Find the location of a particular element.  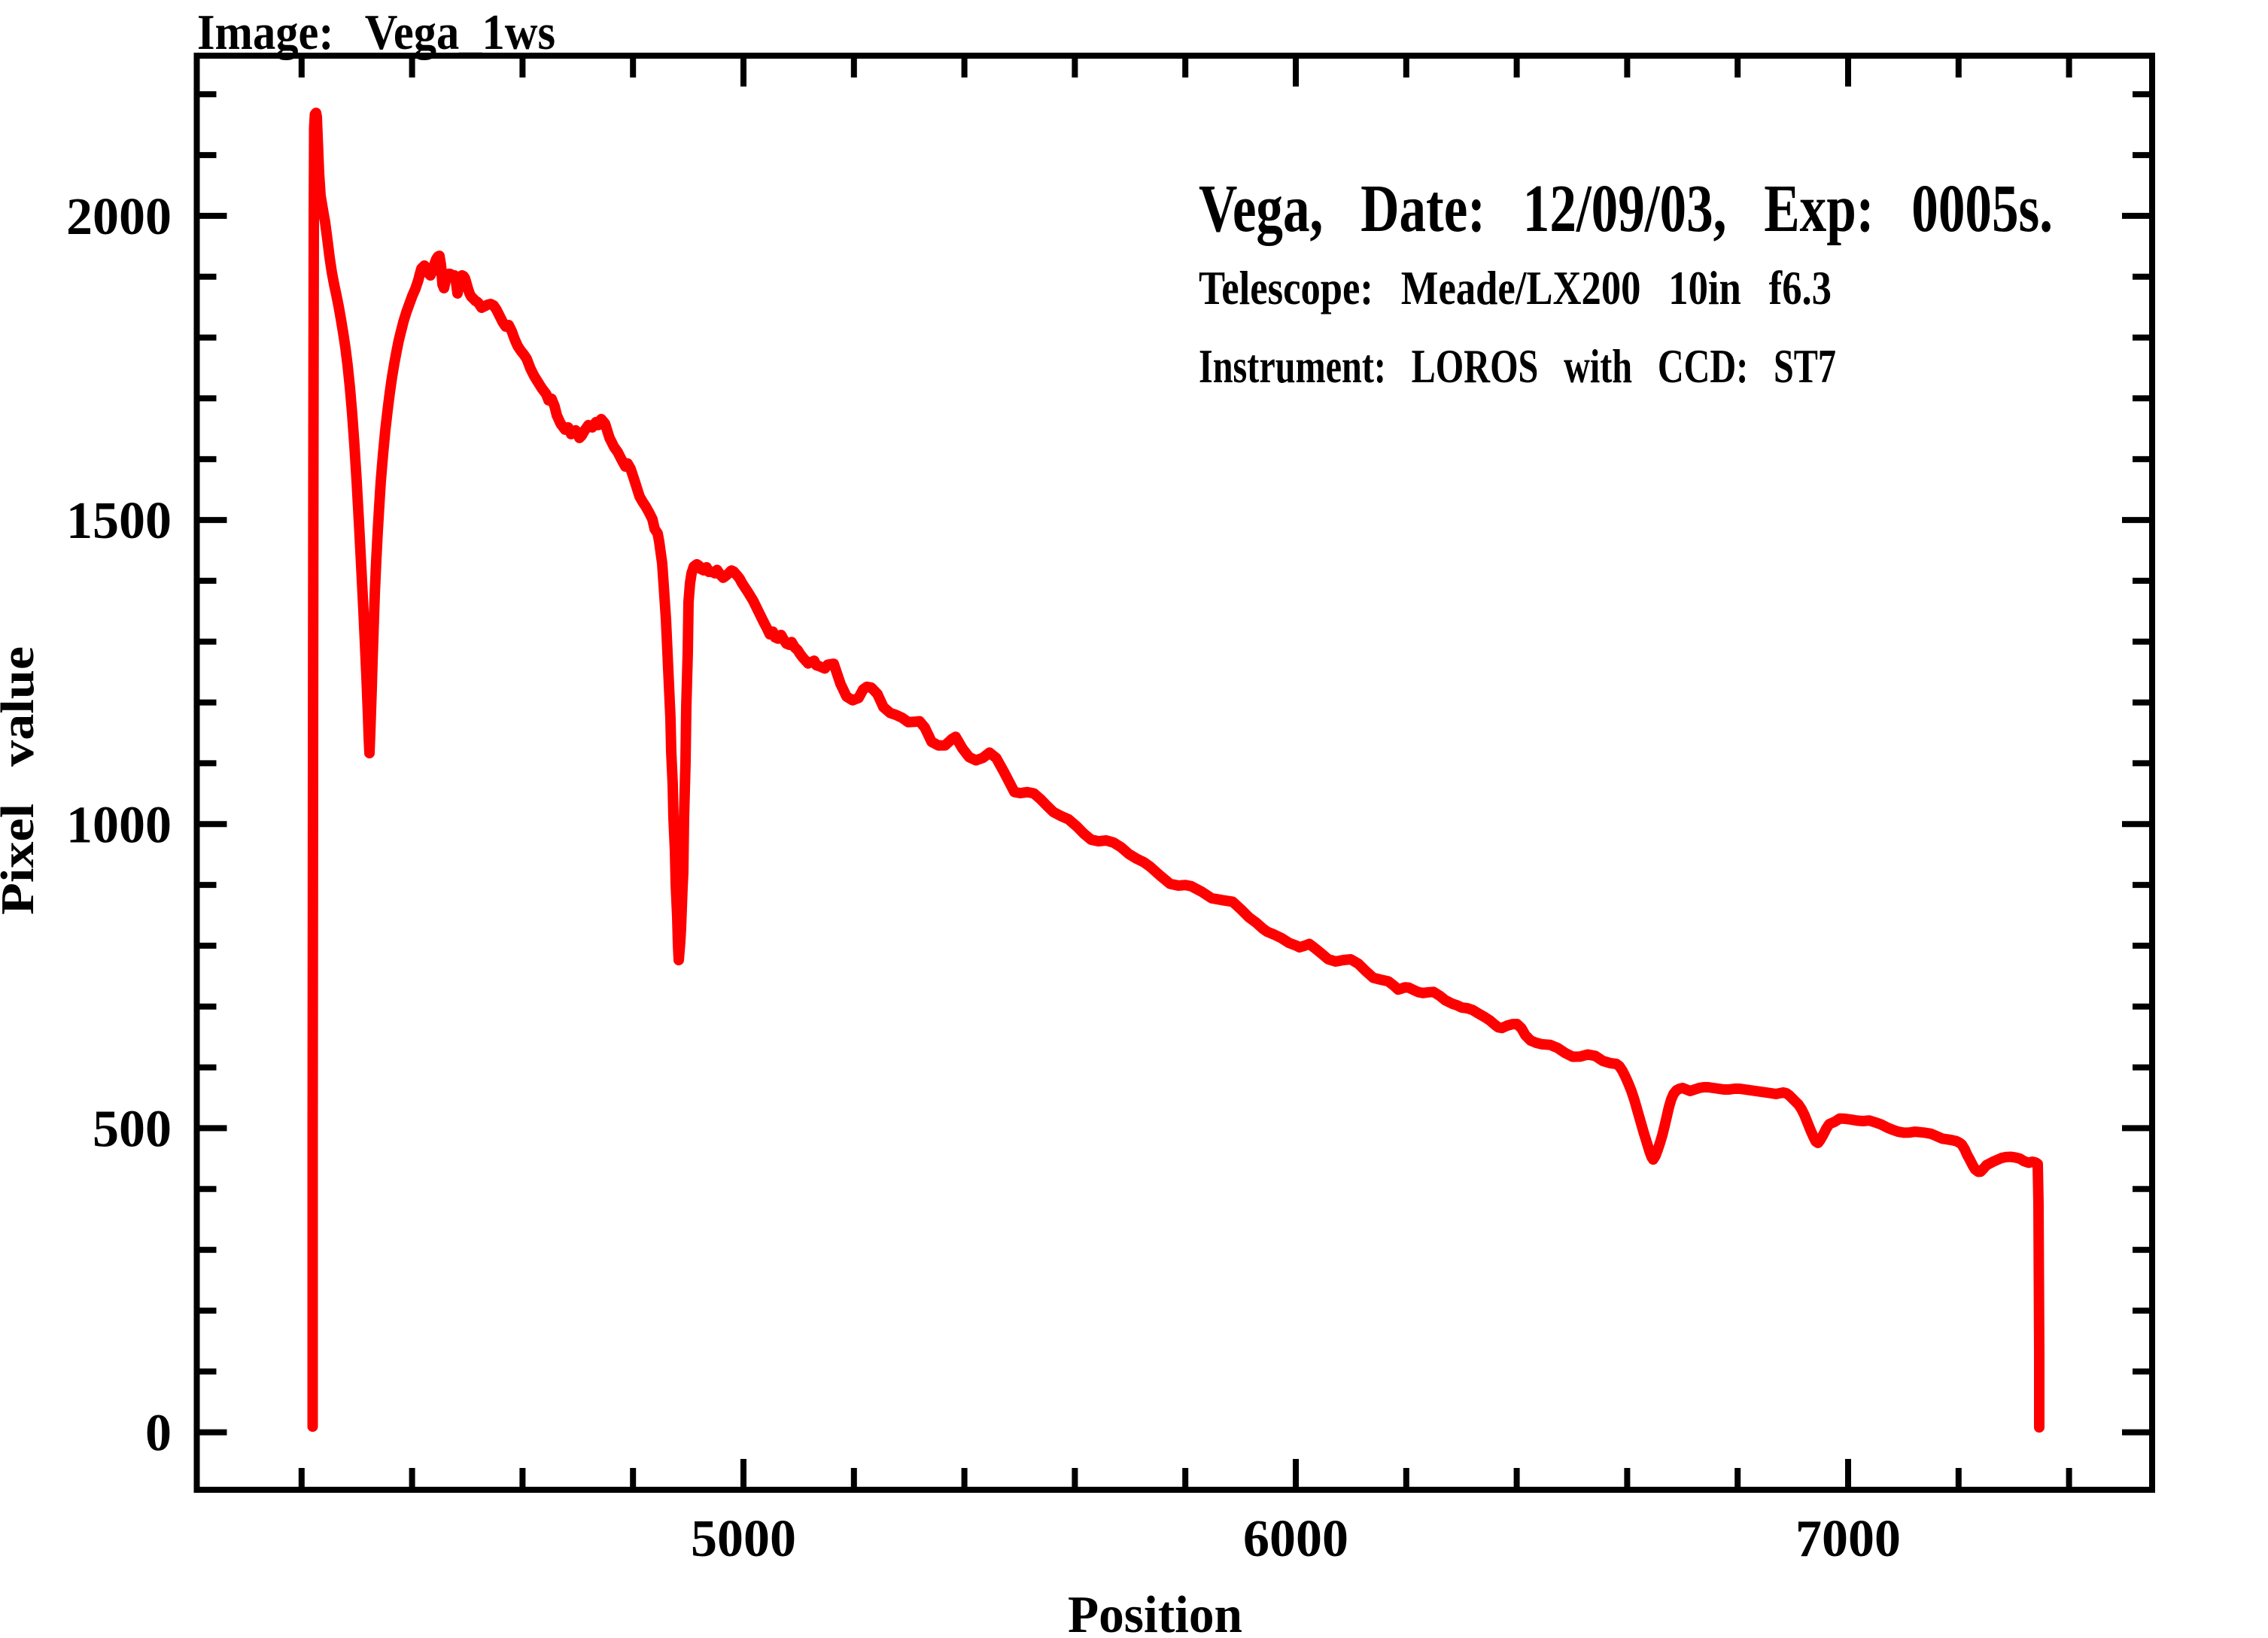

svg-text: 500 is located at coordinates (132, 1129).